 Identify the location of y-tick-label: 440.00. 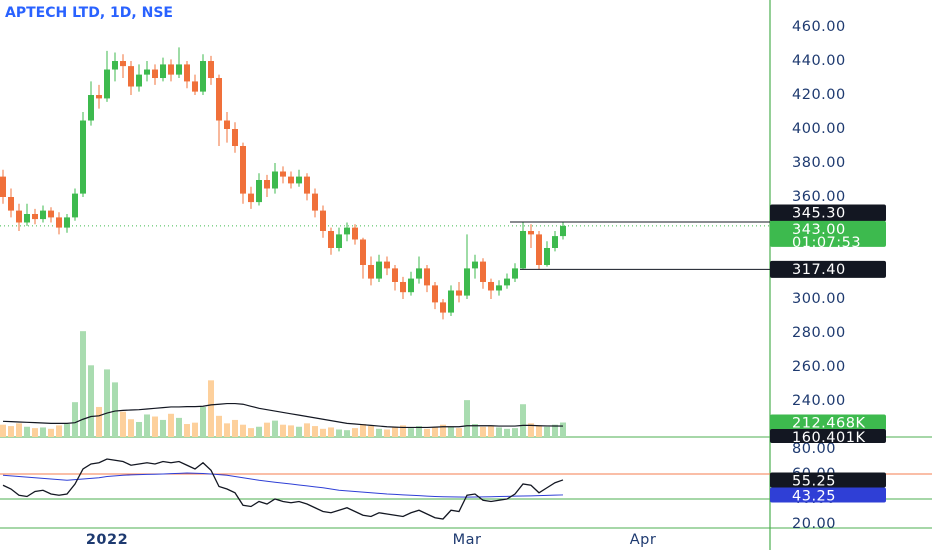
(819, 61).